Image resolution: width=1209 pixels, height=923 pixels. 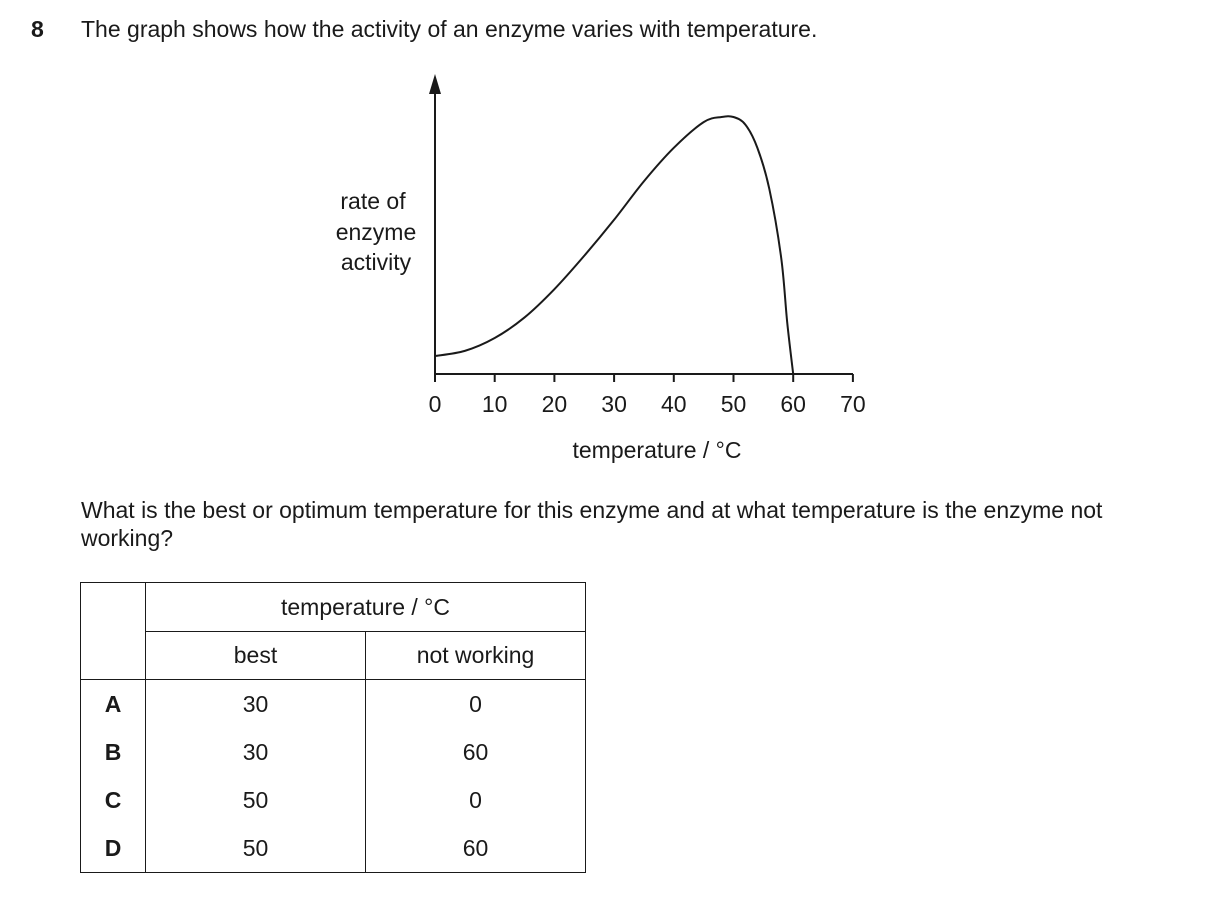 What do you see at coordinates (113, 752) in the screenshot?
I see `option-letter: B` at bounding box center [113, 752].